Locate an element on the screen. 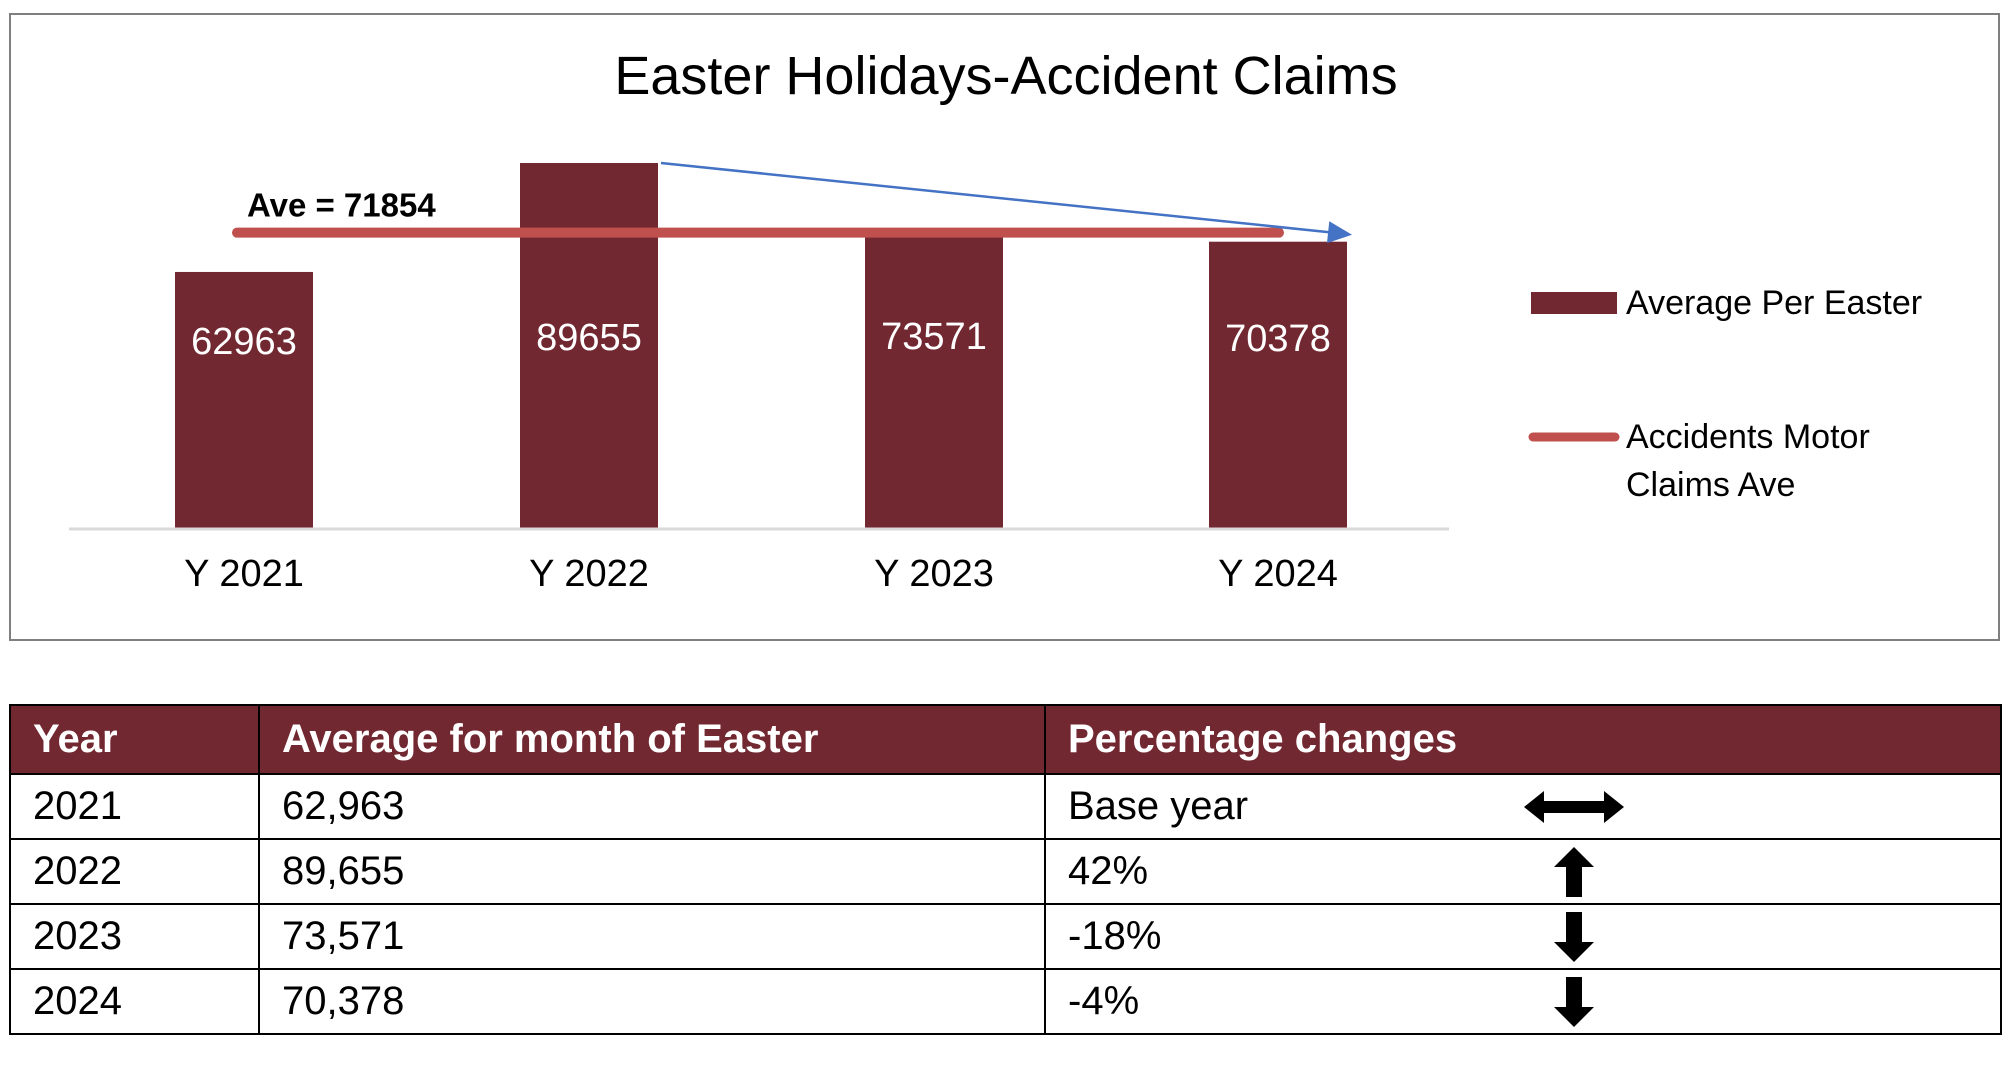  table-row: 2023 73,571 -18% is located at coordinates (1005, 936).